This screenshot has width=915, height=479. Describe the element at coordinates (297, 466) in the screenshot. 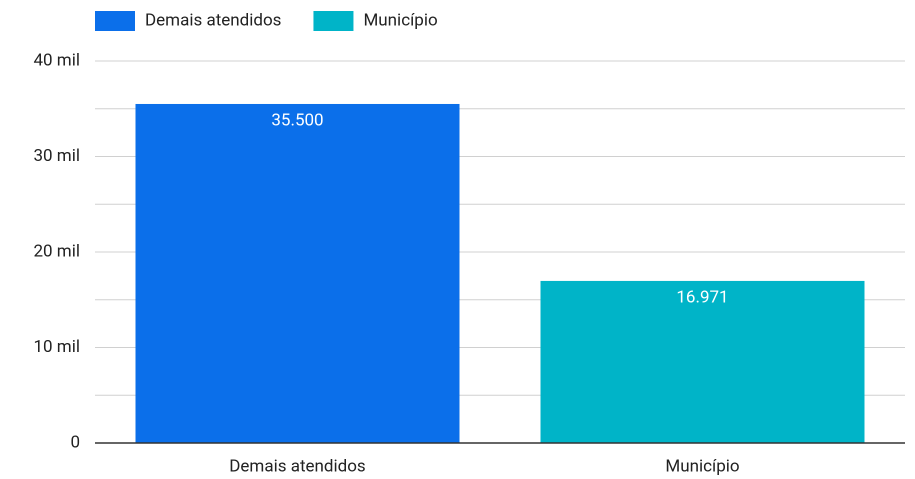

I see `x-tick-label: Demais atendidos` at that location.